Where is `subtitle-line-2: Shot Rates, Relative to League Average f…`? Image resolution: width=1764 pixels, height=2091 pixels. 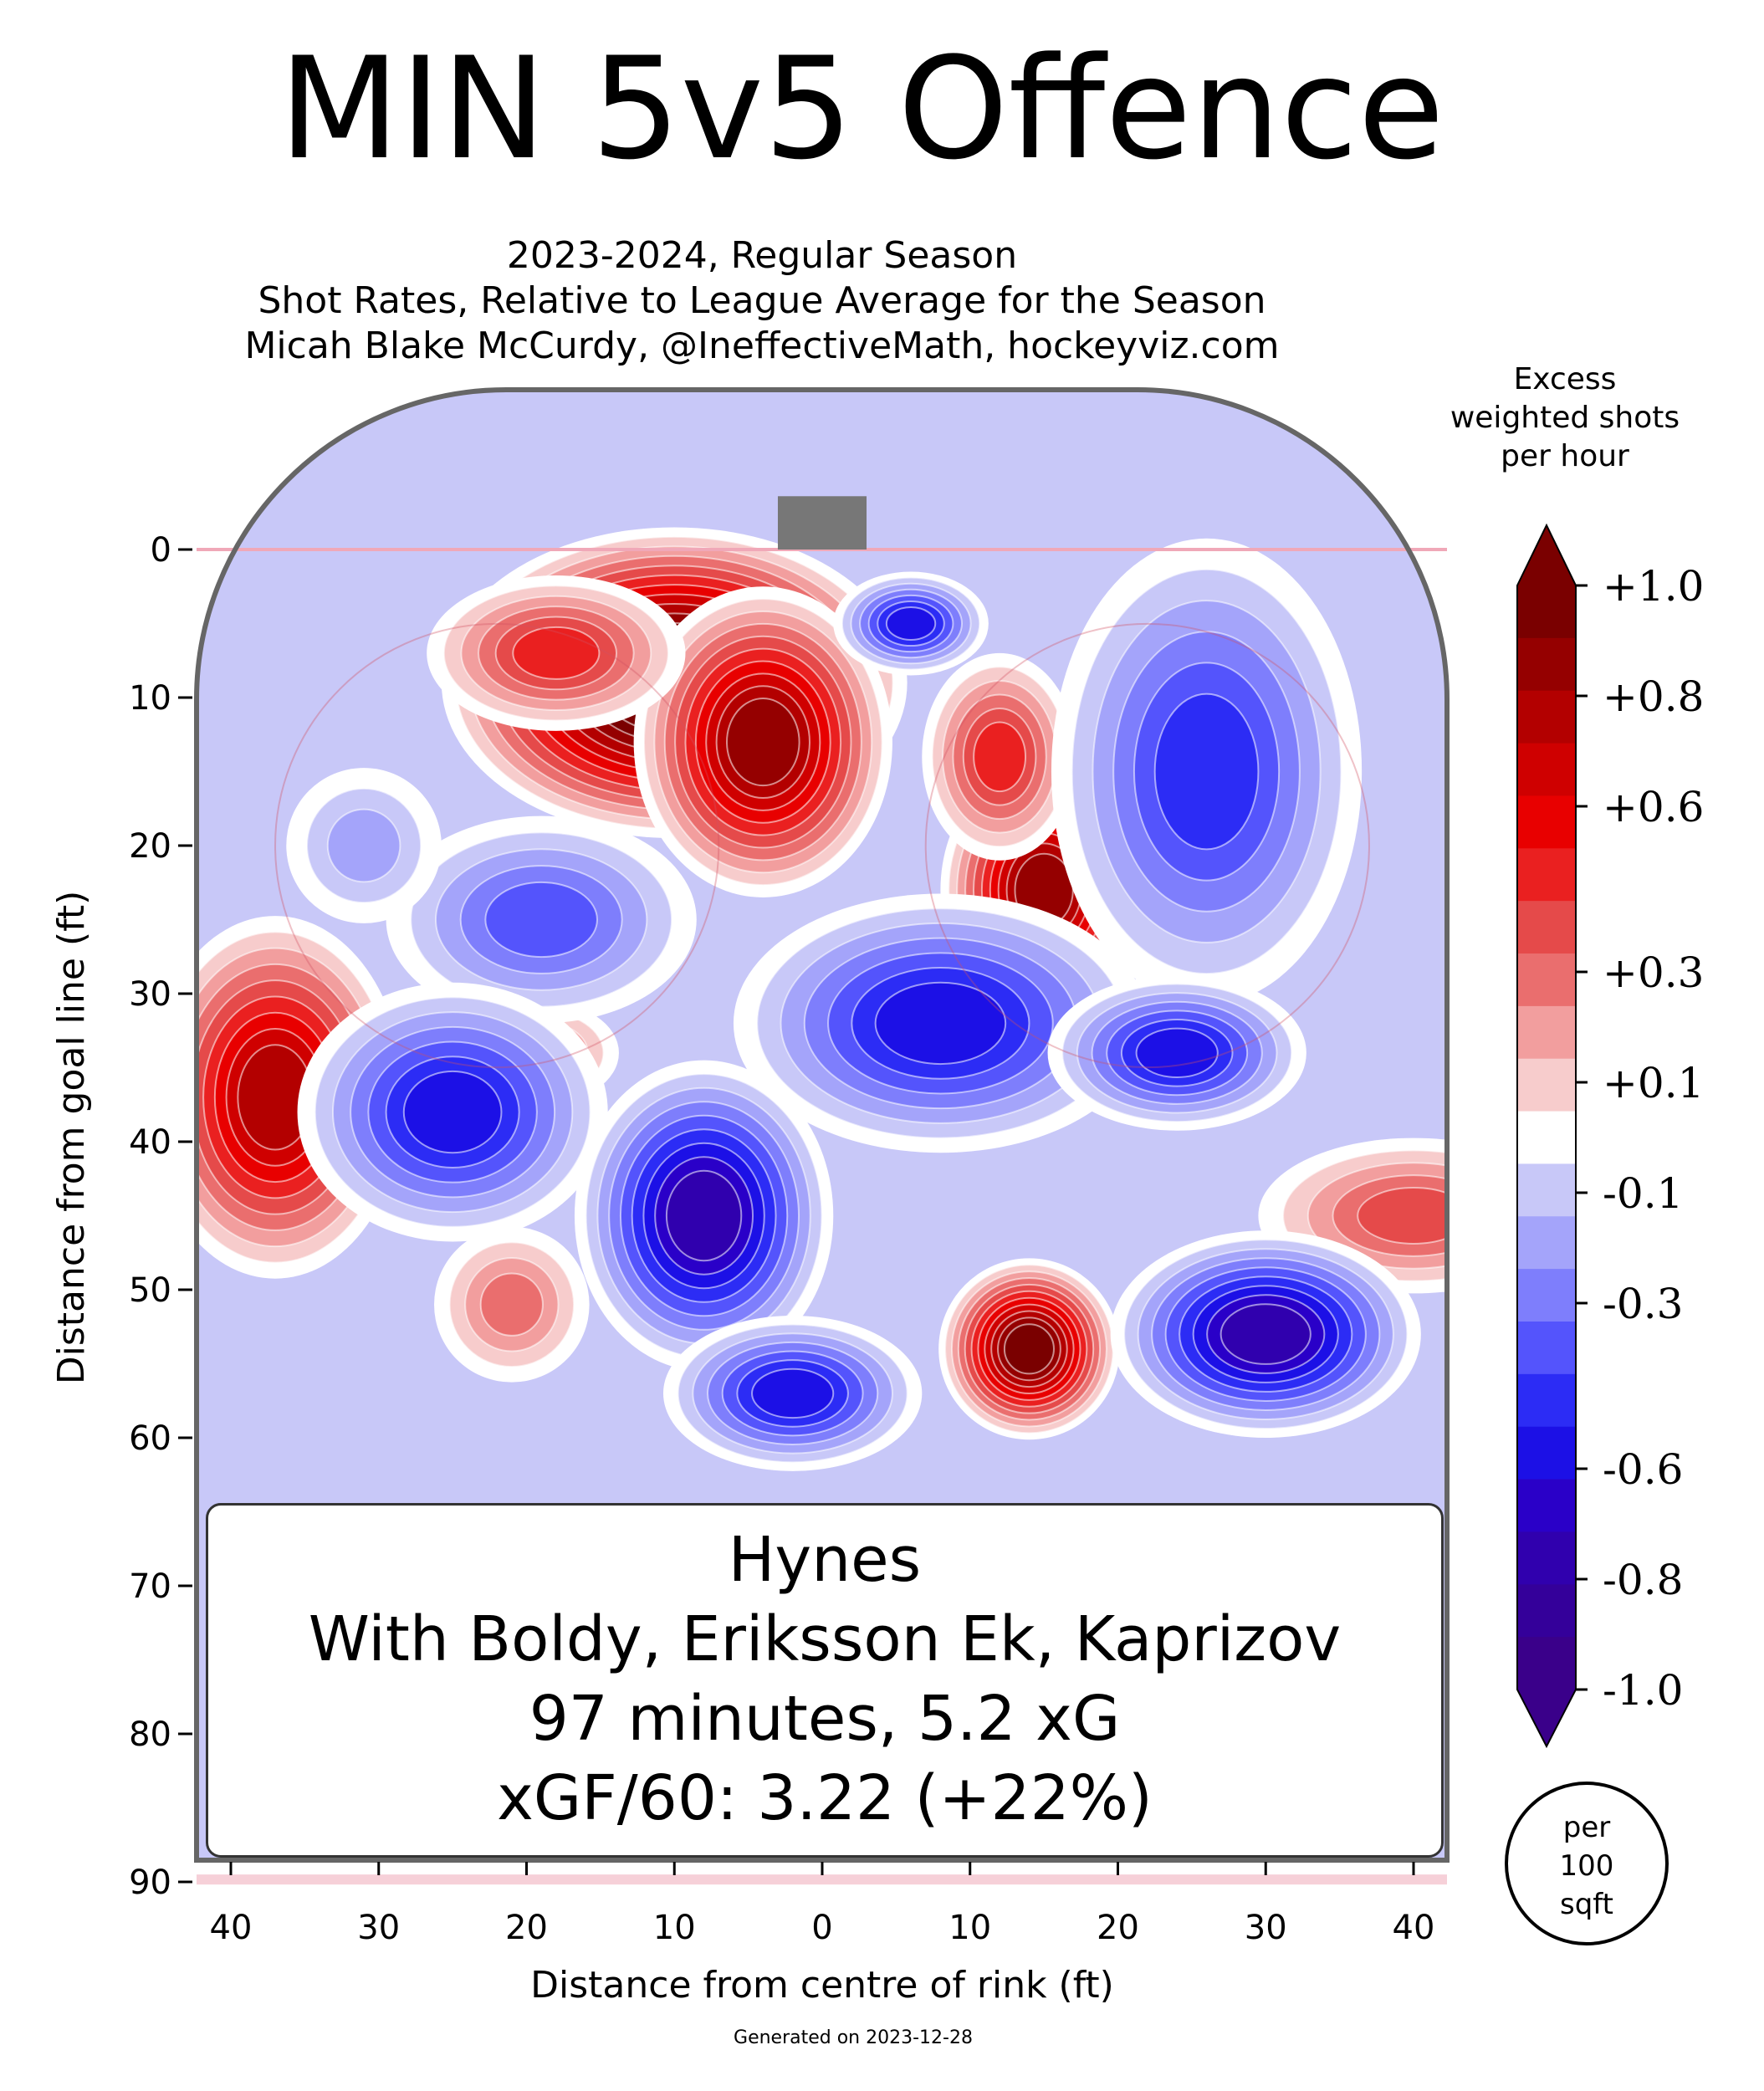 subtitle-line-2: Shot Rates, Relative to League Average f… is located at coordinates (762, 300).